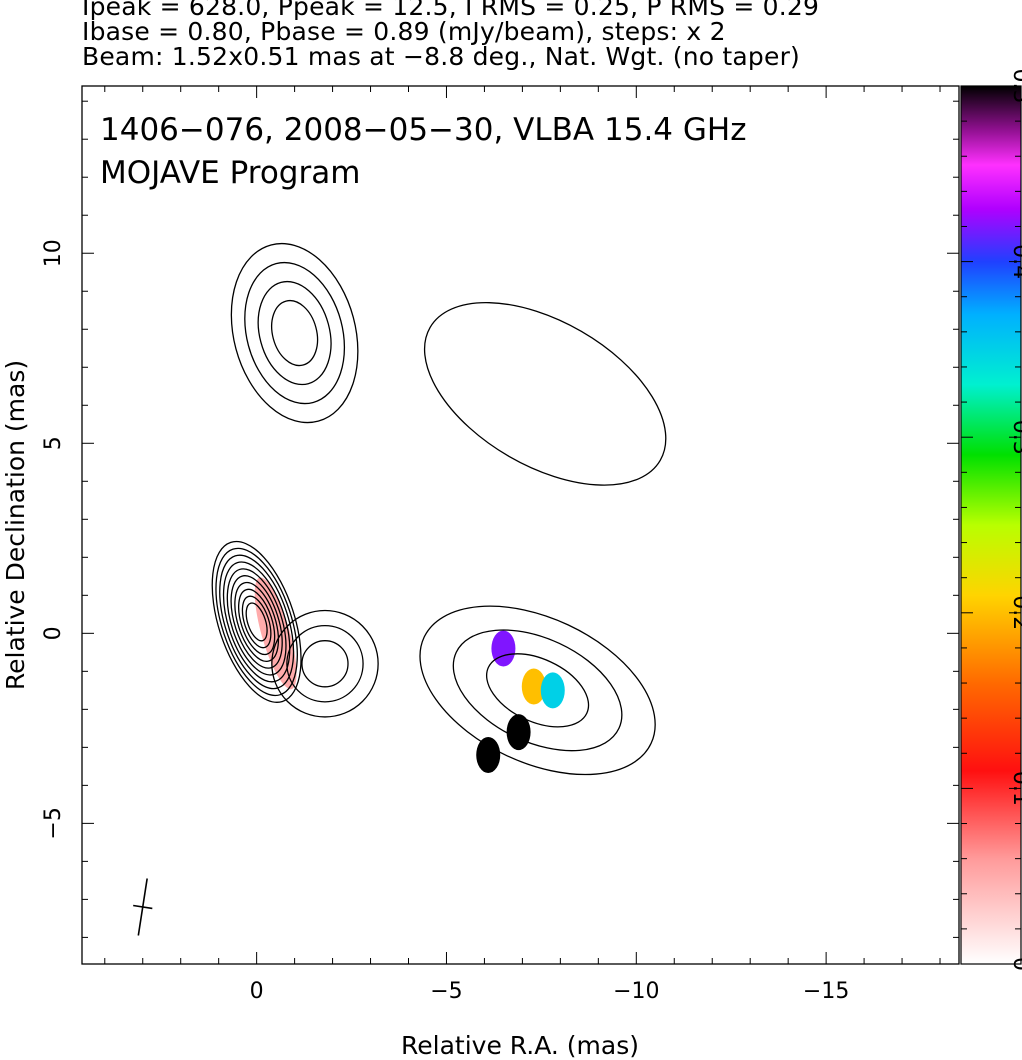 This screenshot has width=1022, height=1060. What do you see at coordinates (409, 675) in the screenshot?
I see `polarization-layer` at bounding box center [409, 675].